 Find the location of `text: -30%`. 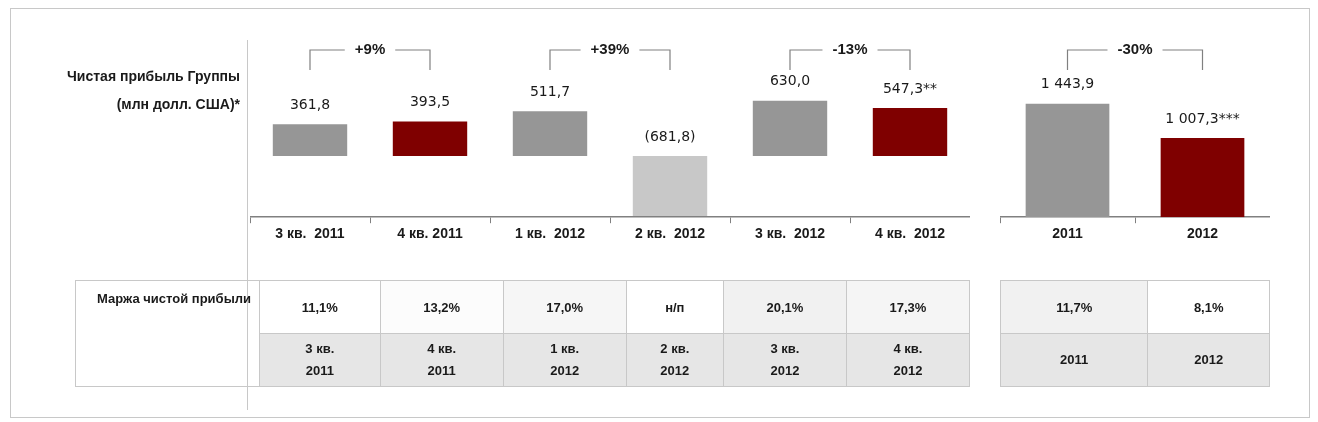

text: -30% is located at coordinates (1135, 49).